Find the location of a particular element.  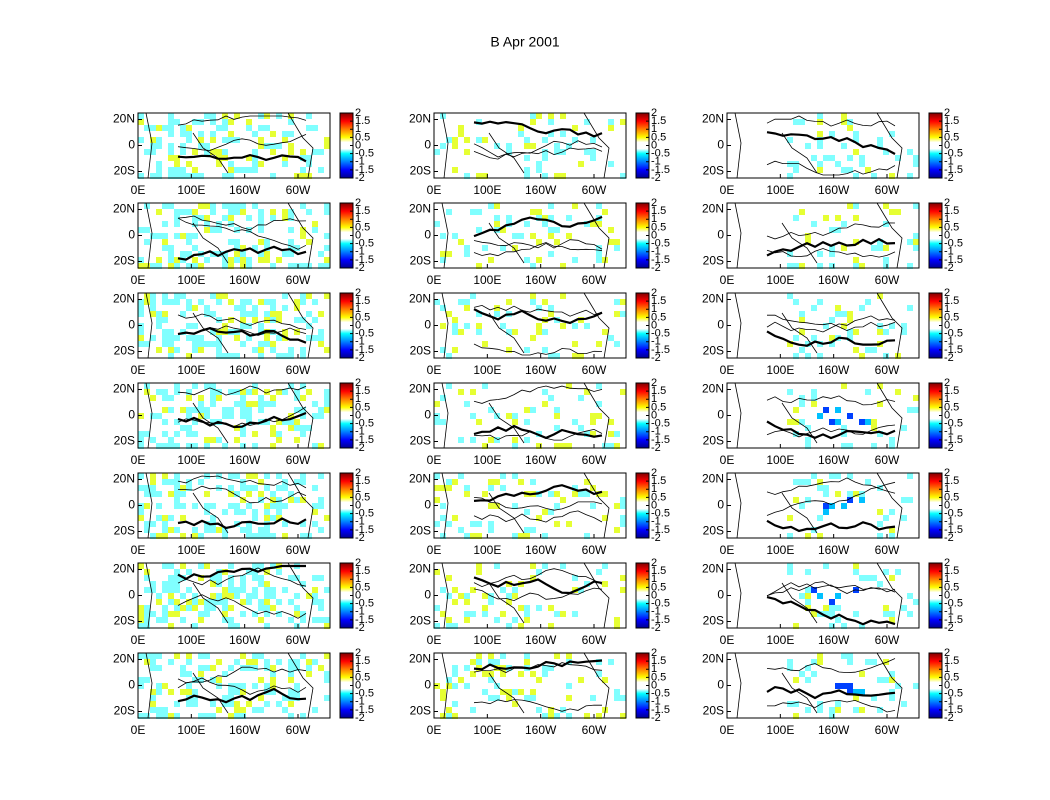

y-tick-label: 20S is located at coordinates (713, 351).